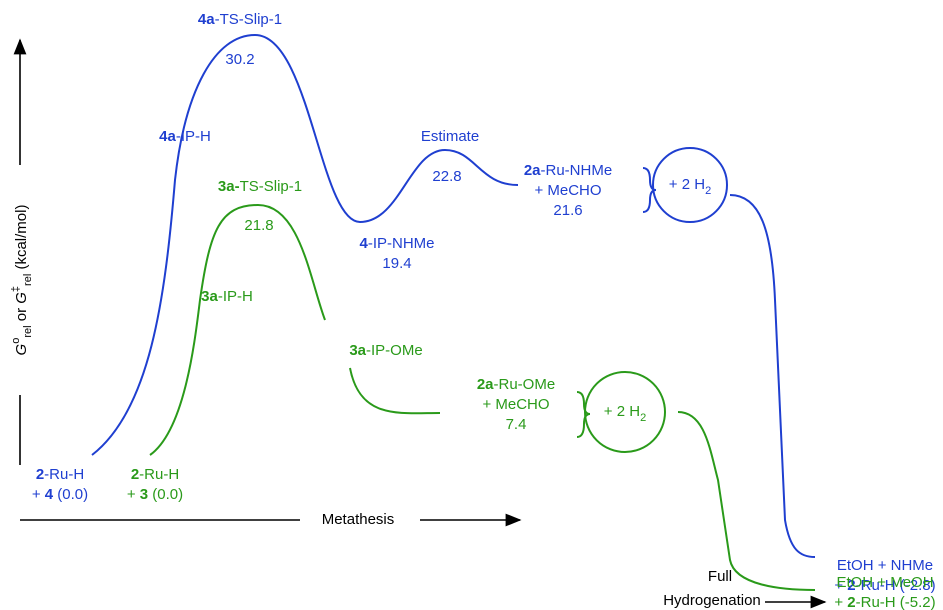 This screenshot has height=610, width=943. I want to click on text-part: 19.4, so click(396, 263).